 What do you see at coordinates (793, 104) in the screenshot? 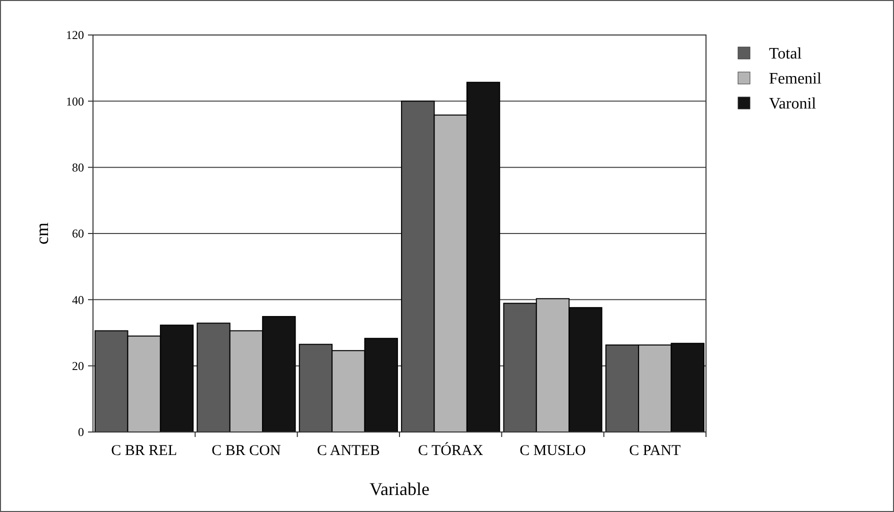
I see `legend-label: Varonil` at bounding box center [793, 104].